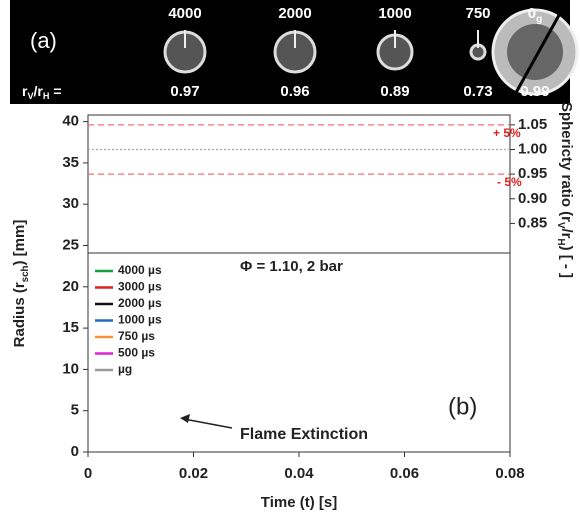 The width and height of the screenshot is (580, 514). Describe the element at coordinates (136, 353) in the screenshot. I see `legend-label: 500 µs` at that location.